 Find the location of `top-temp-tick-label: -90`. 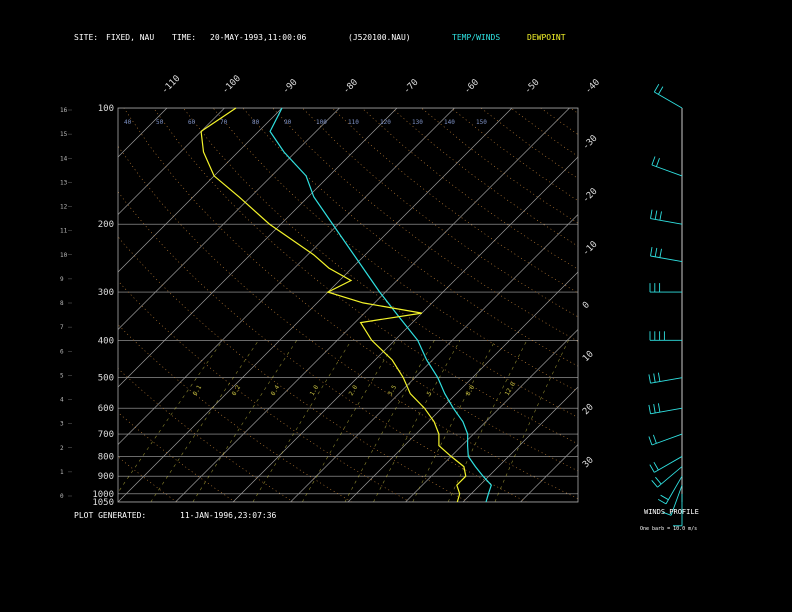

top-temp-tick-label: -90 is located at coordinates (290, 87).